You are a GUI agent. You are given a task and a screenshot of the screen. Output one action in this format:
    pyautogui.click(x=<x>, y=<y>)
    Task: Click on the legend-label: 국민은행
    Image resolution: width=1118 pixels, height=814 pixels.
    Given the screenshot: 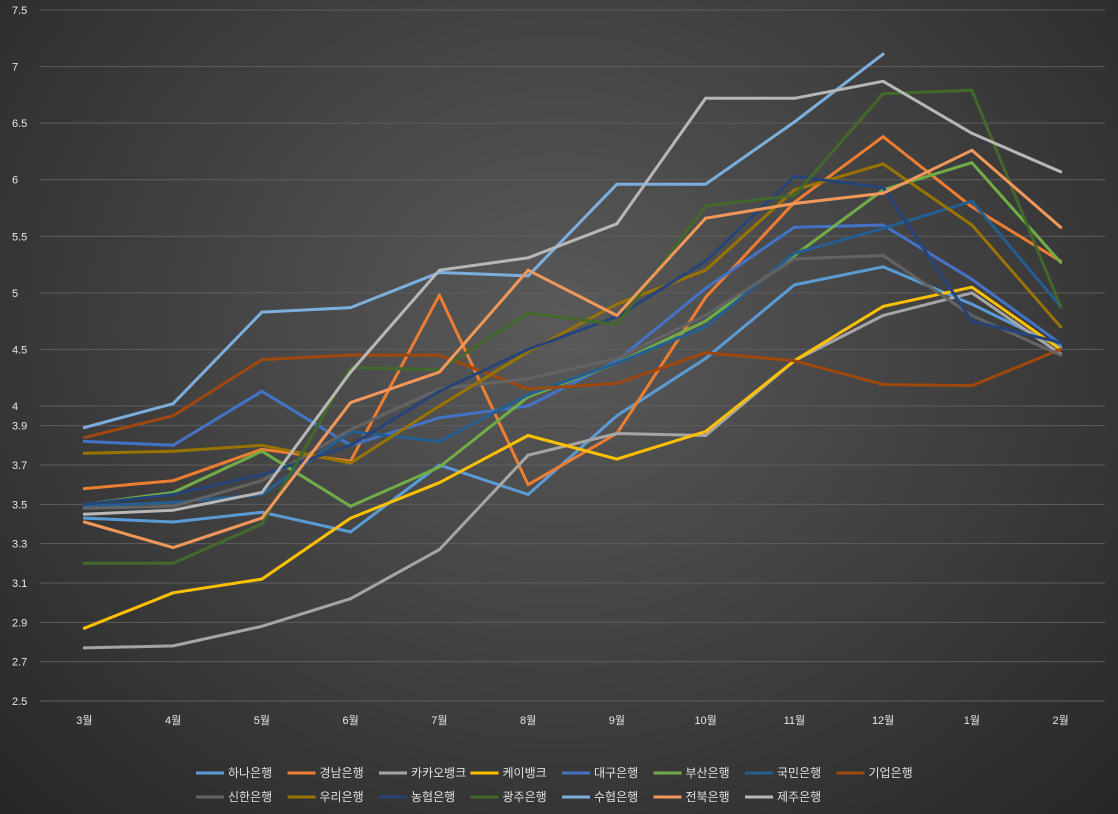 What is the action you would take?
    pyautogui.click(x=799, y=772)
    